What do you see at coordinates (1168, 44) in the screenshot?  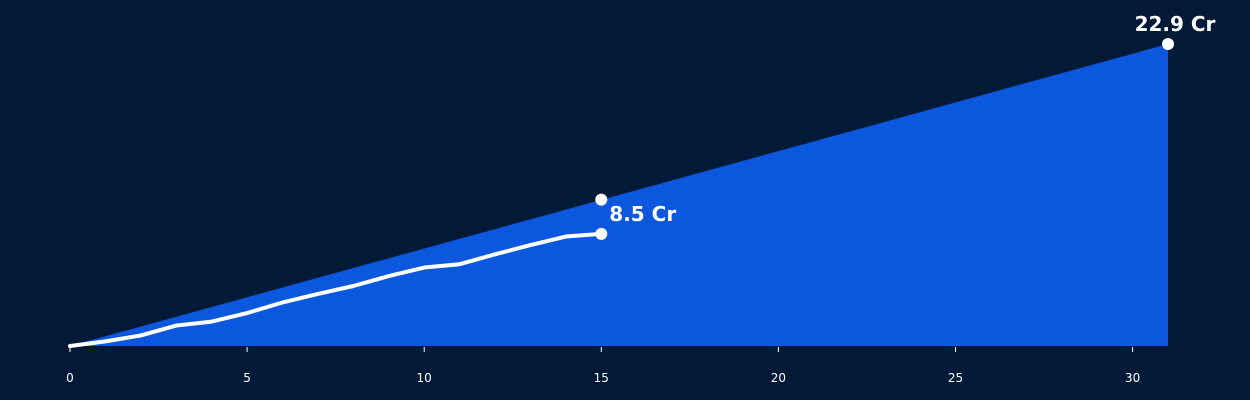 I see `area-end-point` at bounding box center [1168, 44].